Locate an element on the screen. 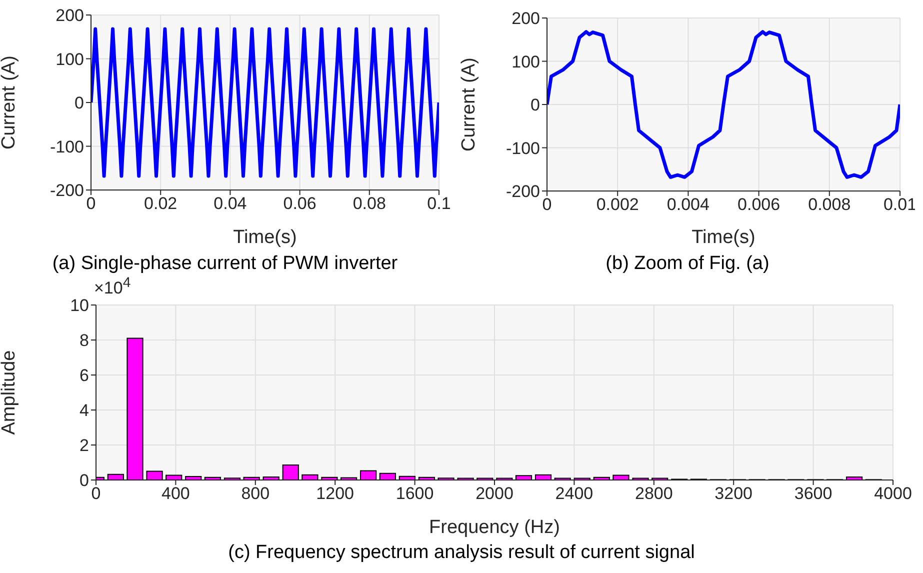 The height and width of the screenshot is (573, 923). x-tick-label: 0.1 is located at coordinates (439, 204).